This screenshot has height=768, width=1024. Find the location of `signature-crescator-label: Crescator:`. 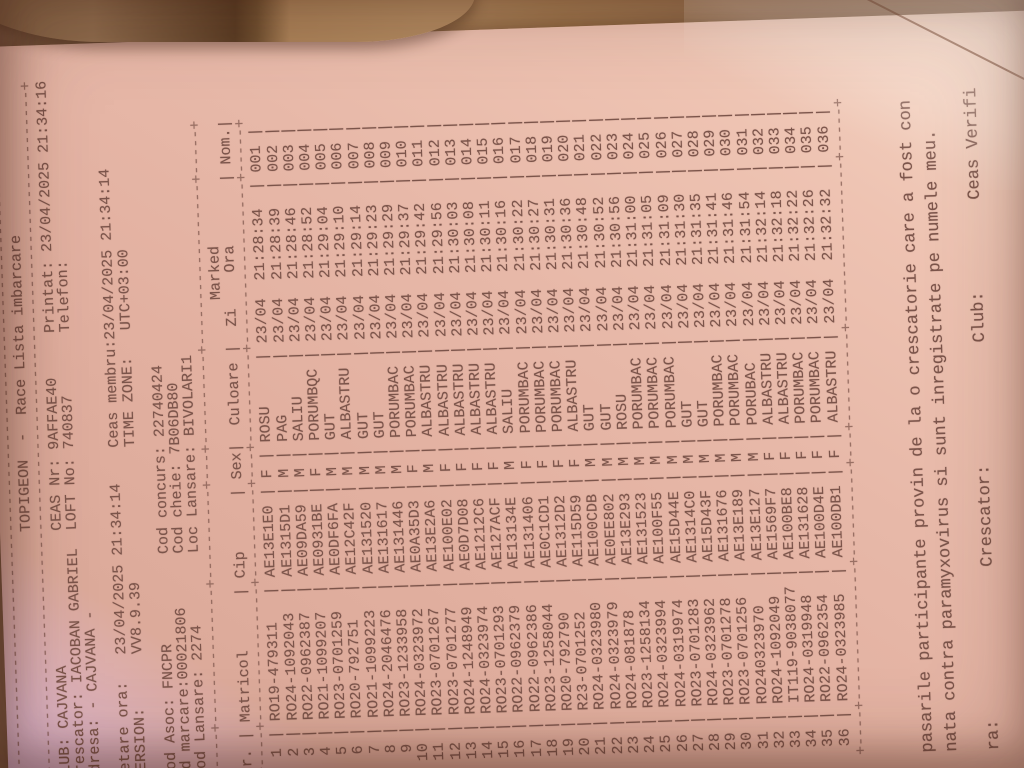

signature-crescator-label: Crescator: is located at coordinates (986, 516).